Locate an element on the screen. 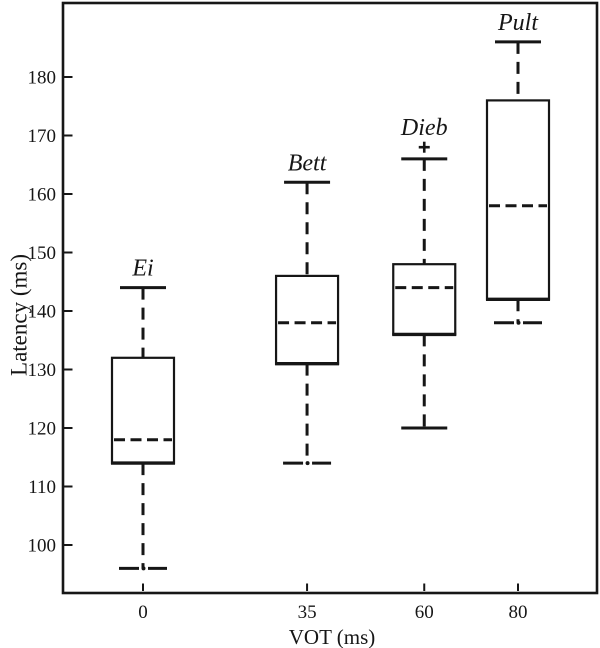  box-label-ei: Ei is located at coordinates (142, 269).